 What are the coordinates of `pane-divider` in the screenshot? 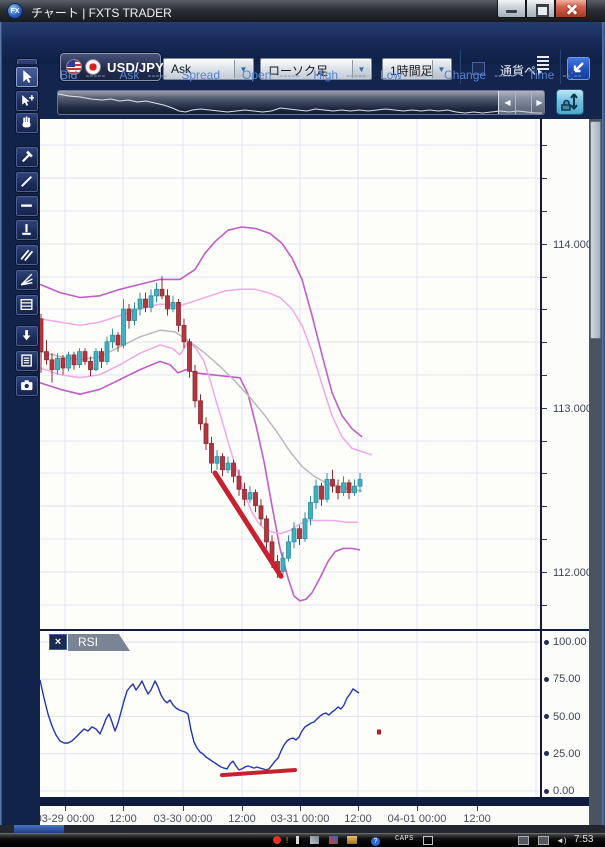 It's located at (314, 630).